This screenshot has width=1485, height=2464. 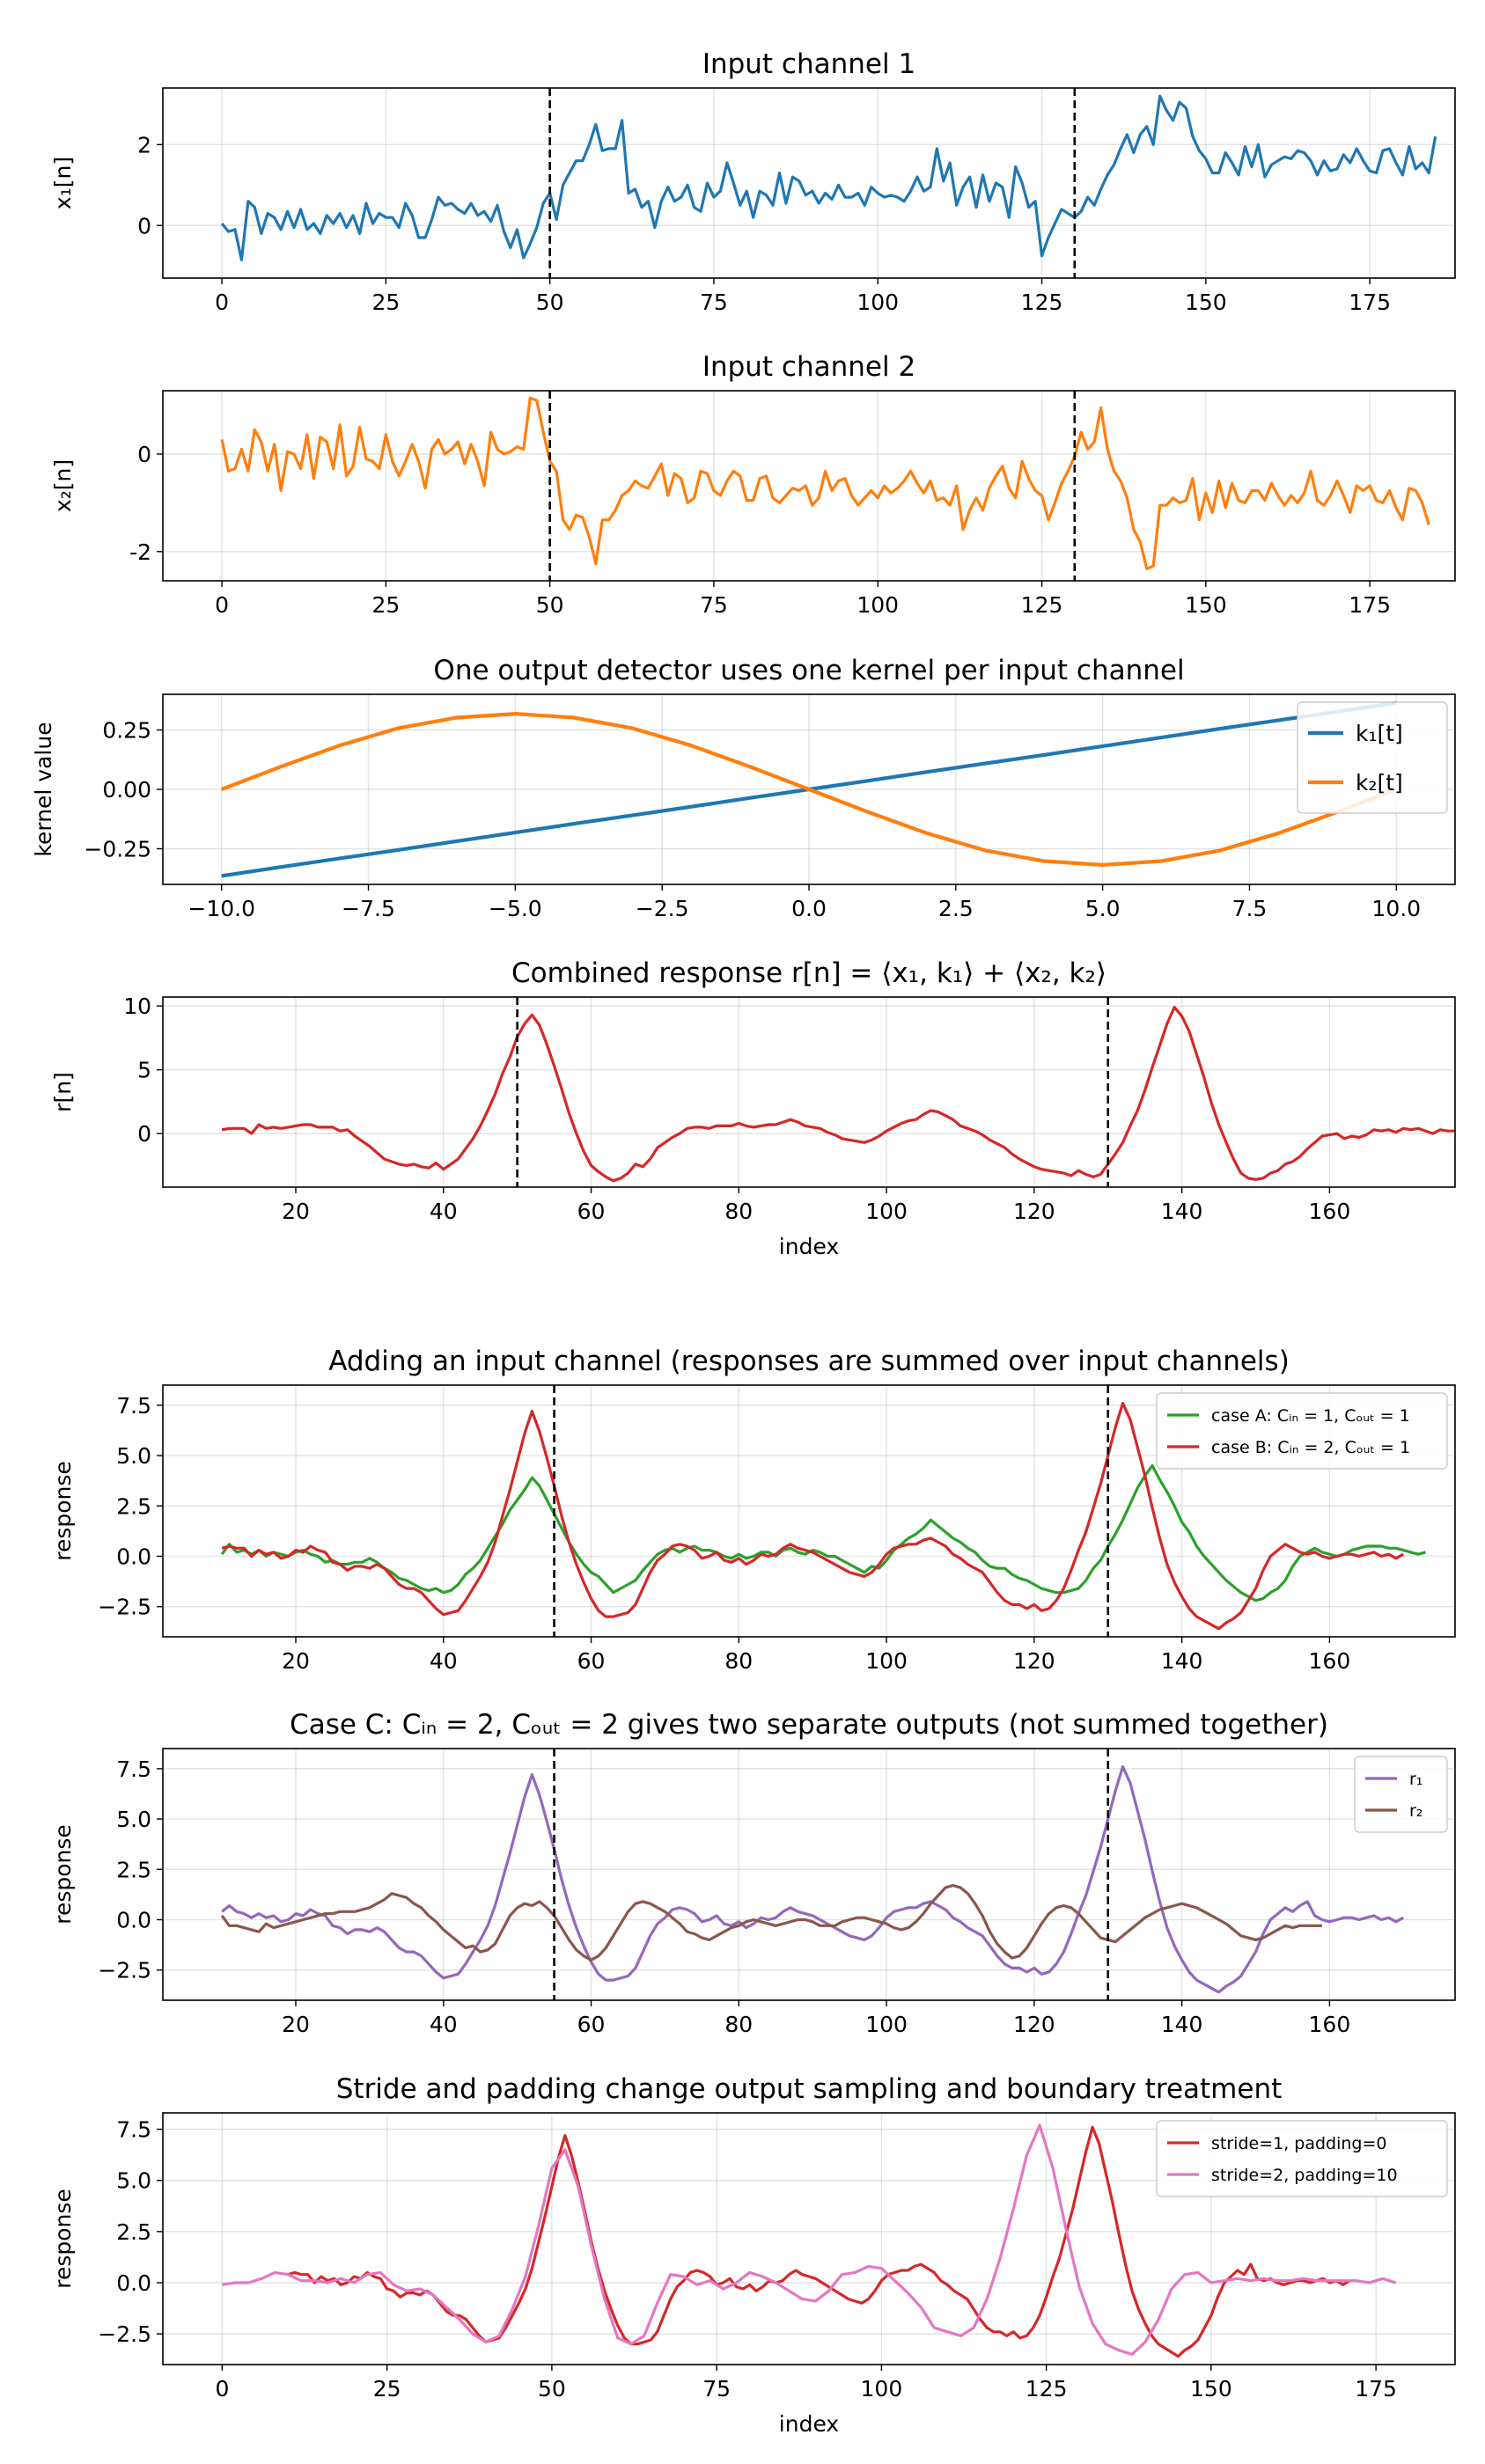 What do you see at coordinates (63, 486) in the screenshot?
I see `y-axis-label: x₂[n]` at bounding box center [63, 486].